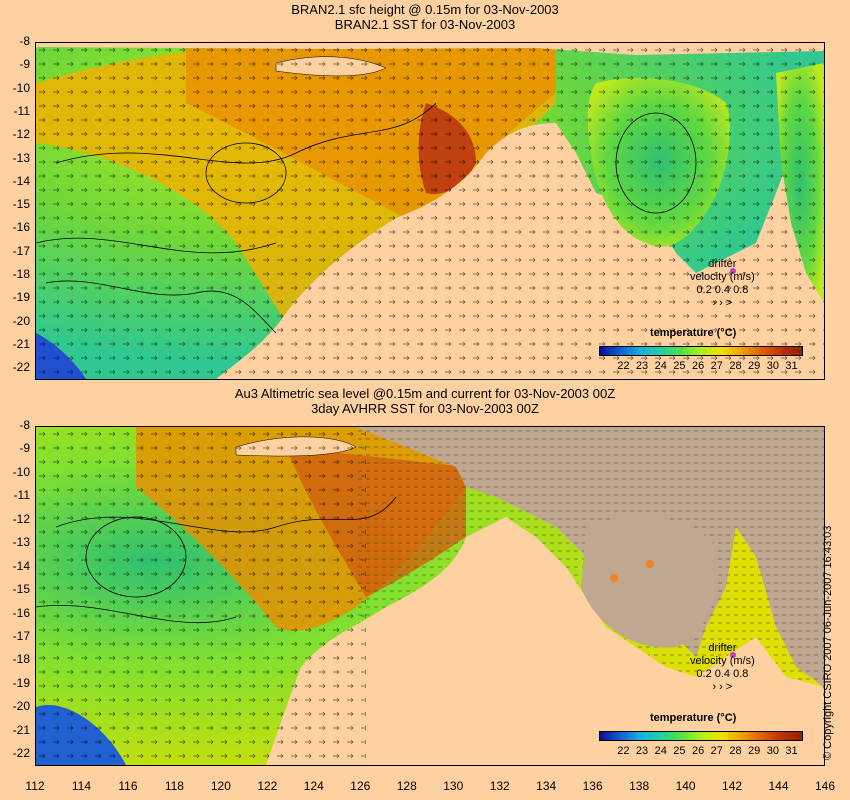  I want to click on lon-tick: 126, so click(360, 786).